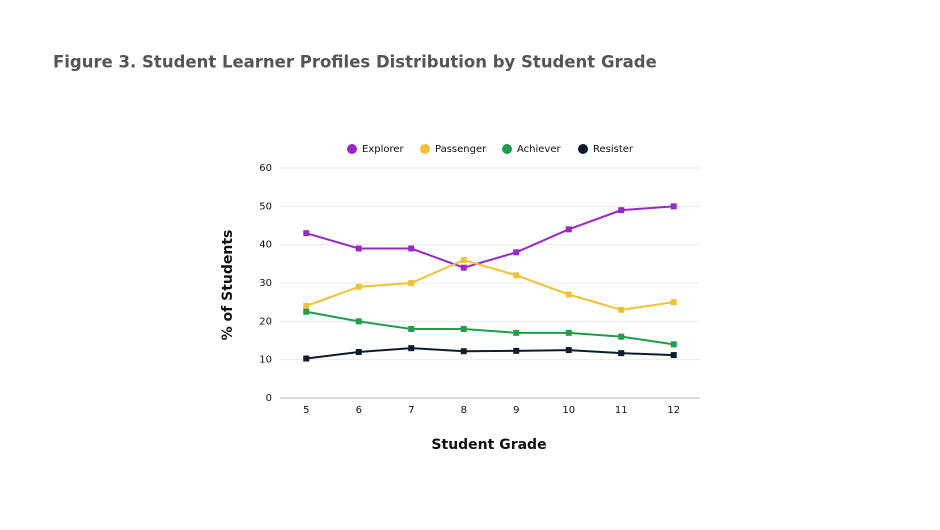  What do you see at coordinates (359, 410) in the screenshot?
I see `x-tick-label: 6` at bounding box center [359, 410].